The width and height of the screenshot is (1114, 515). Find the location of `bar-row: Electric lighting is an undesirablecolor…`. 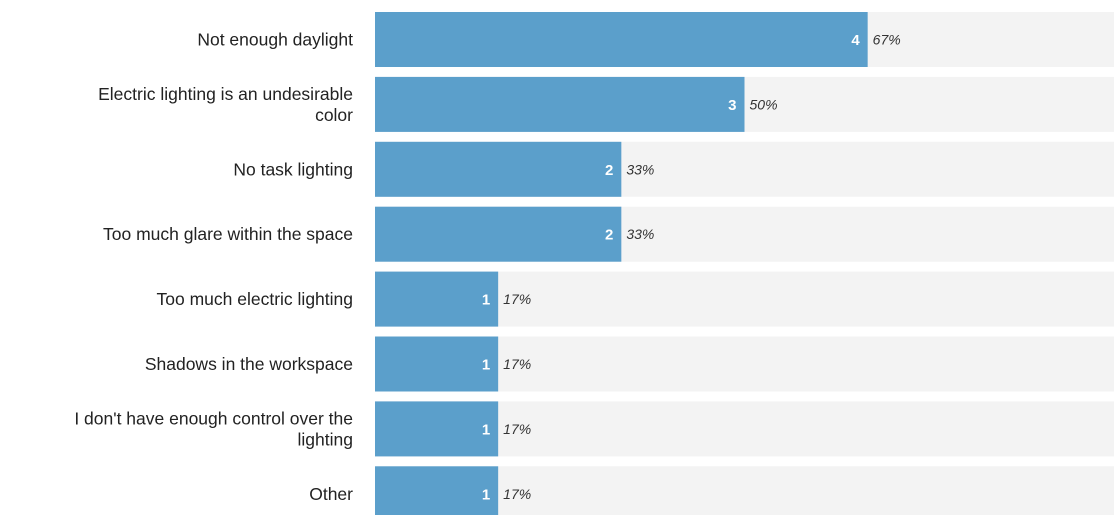

bar-row: Electric lighting is an undesirablecolor… is located at coordinates (606, 104).